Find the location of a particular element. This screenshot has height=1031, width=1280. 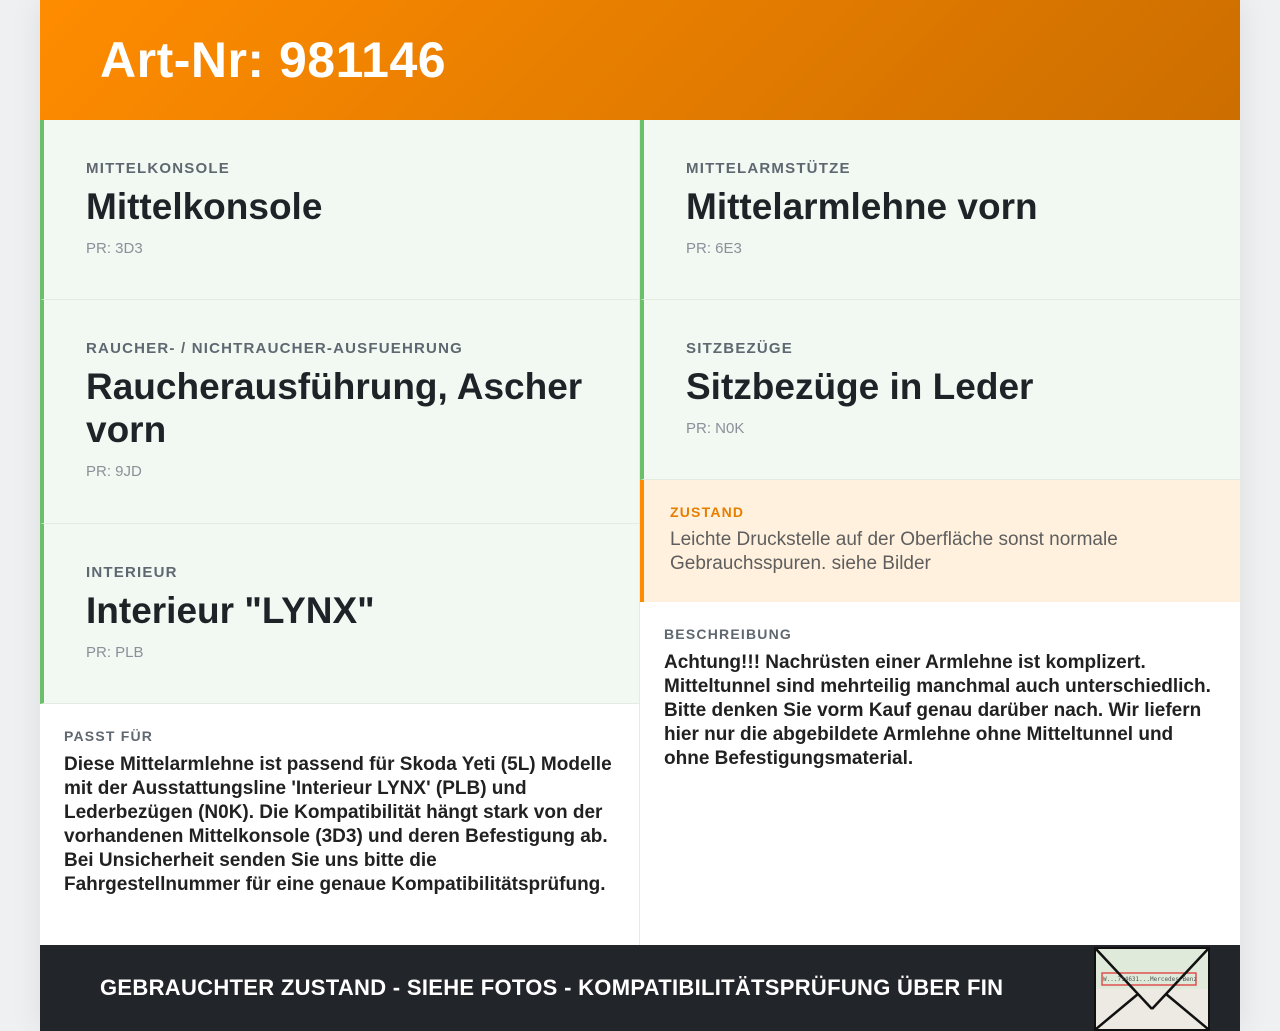

zustand-label: ZUSTAND is located at coordinates (707, 512).